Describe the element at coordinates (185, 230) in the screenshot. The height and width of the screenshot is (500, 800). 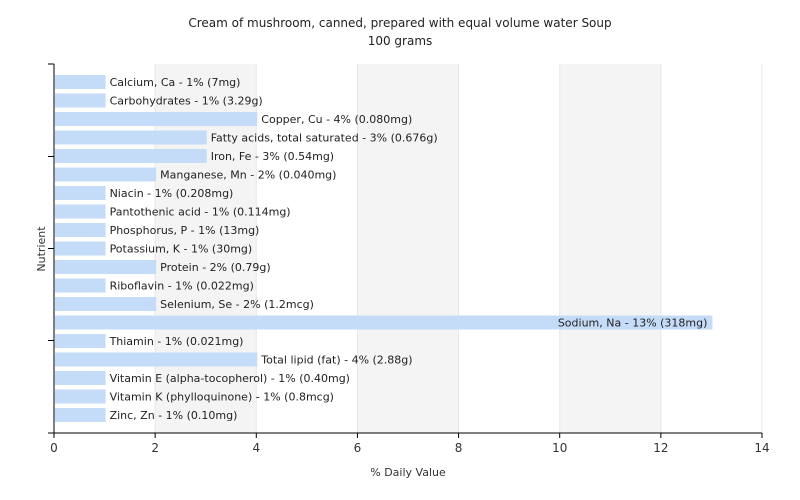
I see `bar-label: Phosphorus, P - 1% (13mg)` at that location.